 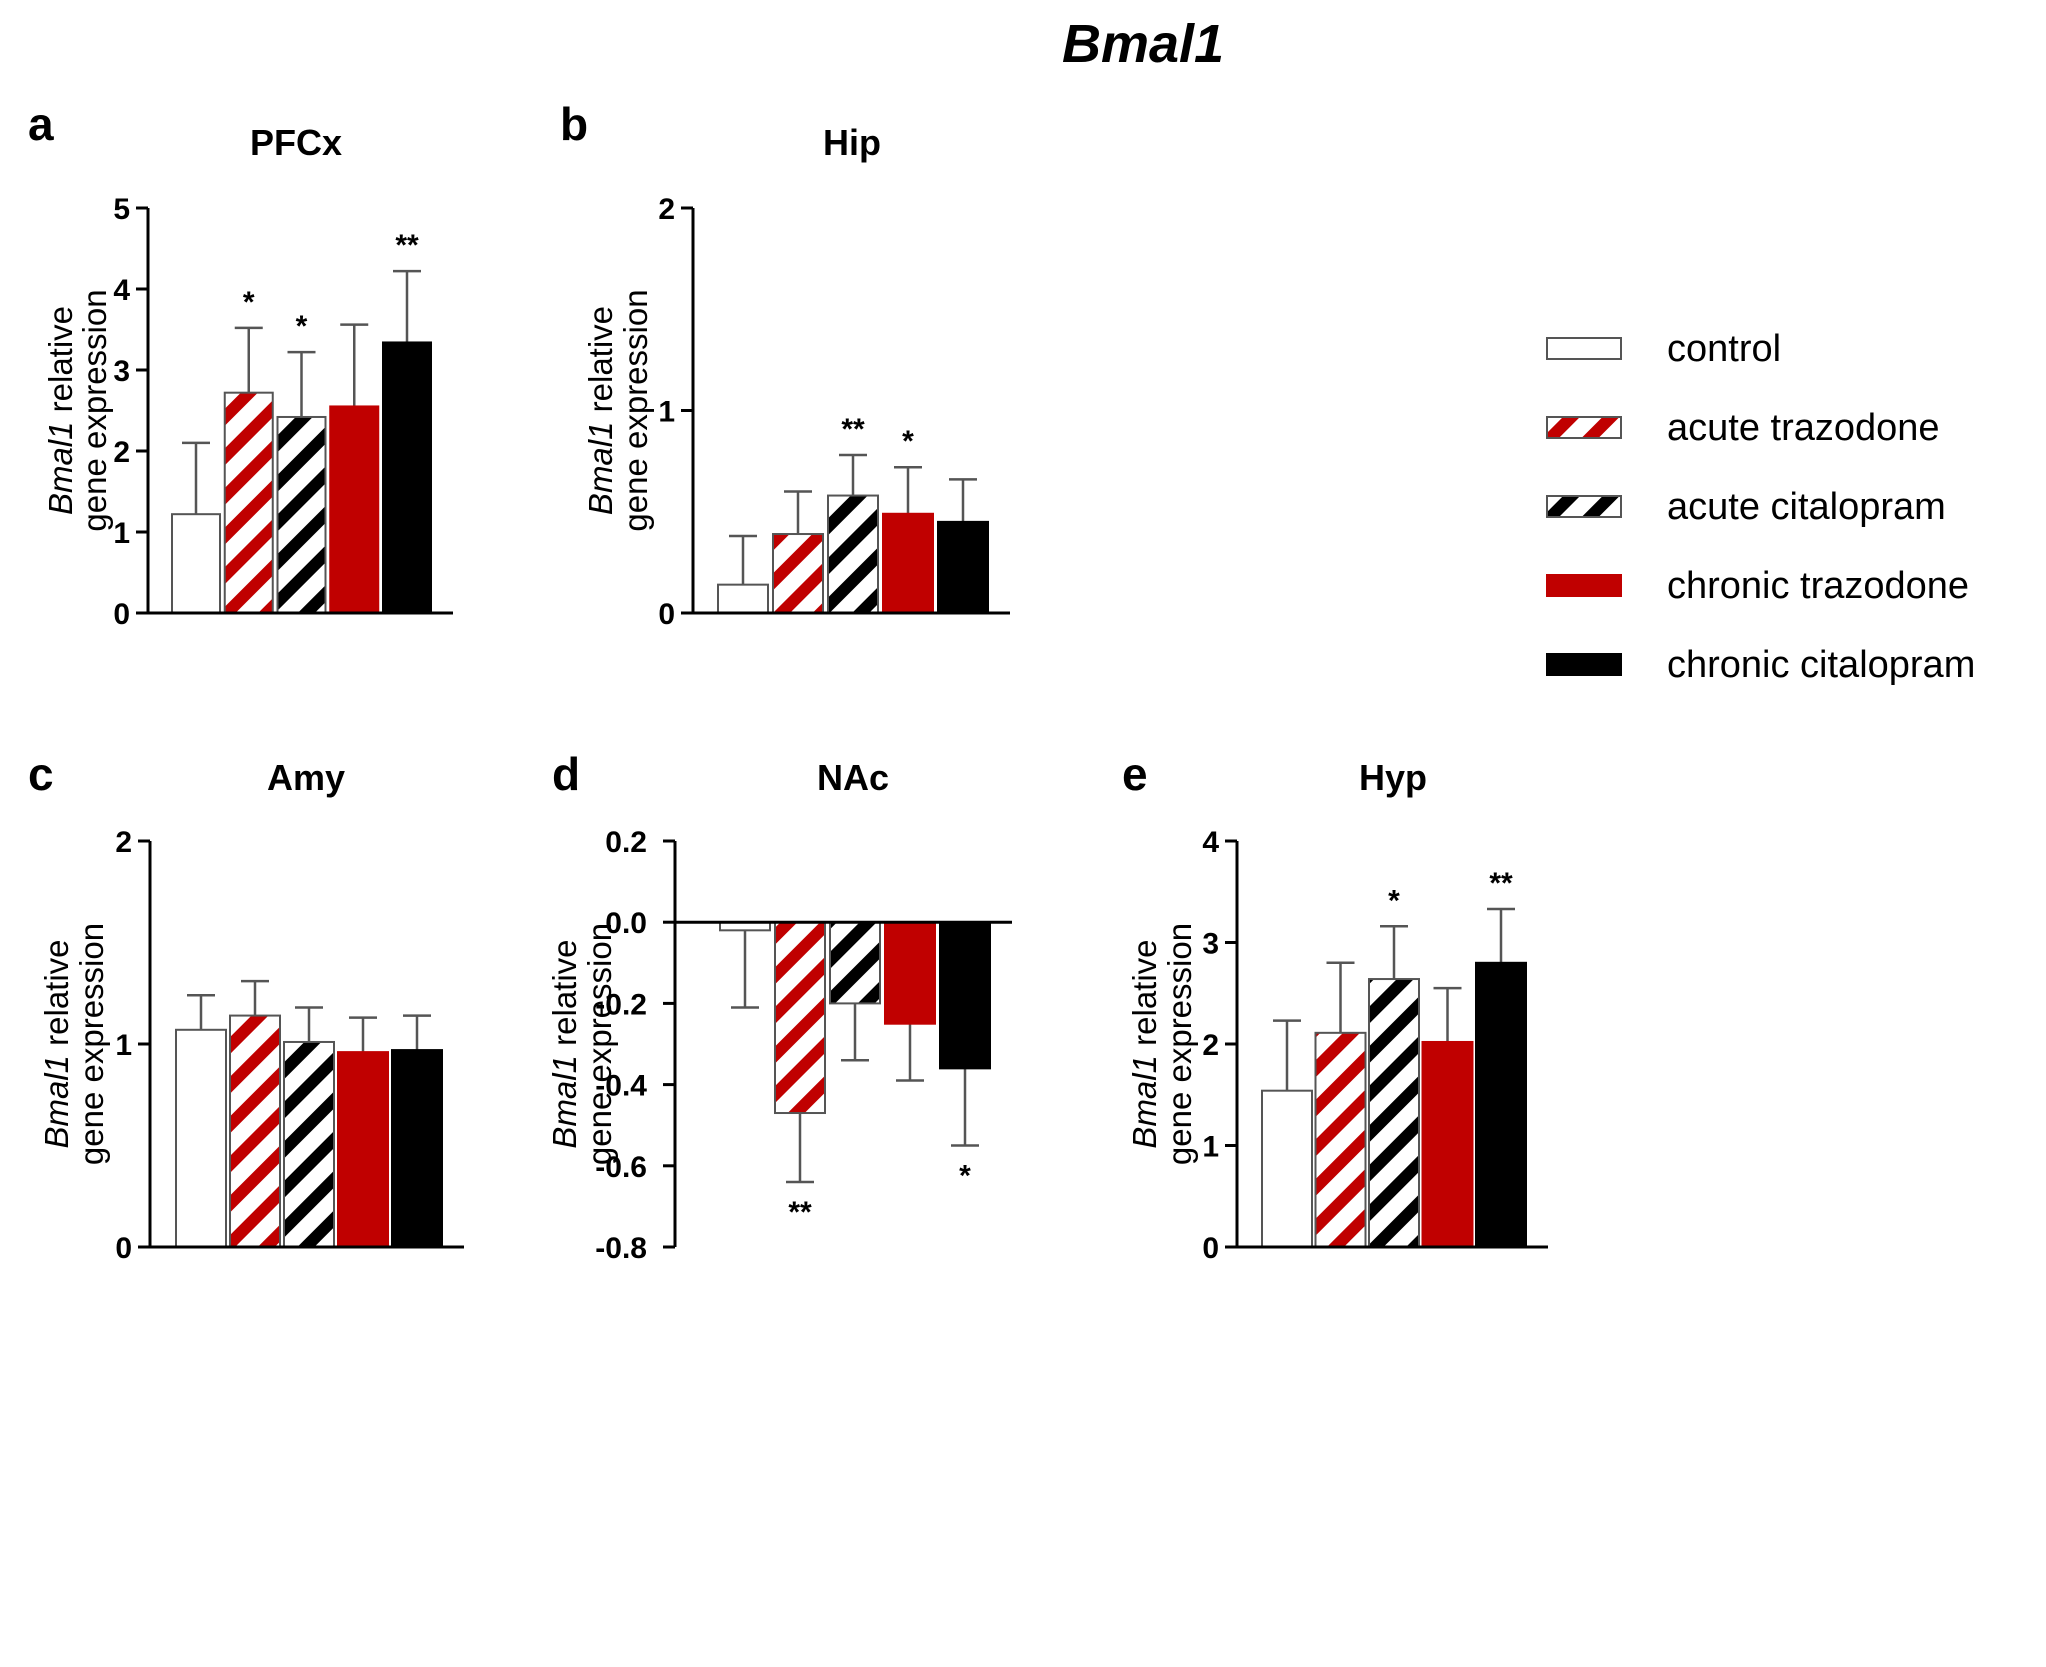 What do you see at coordinates (1803, 428) in the screenshot?
I see `legend-label: acute trazodone` at bounding box center [1803, 428].